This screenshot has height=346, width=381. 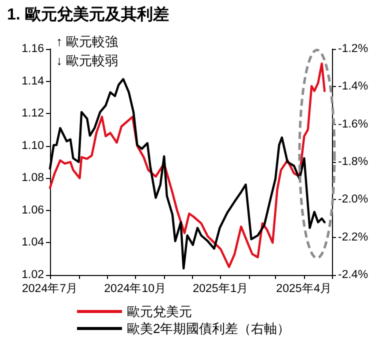 I want to click on y2-tick-label: -2.4%, so click(x=353, y=275).